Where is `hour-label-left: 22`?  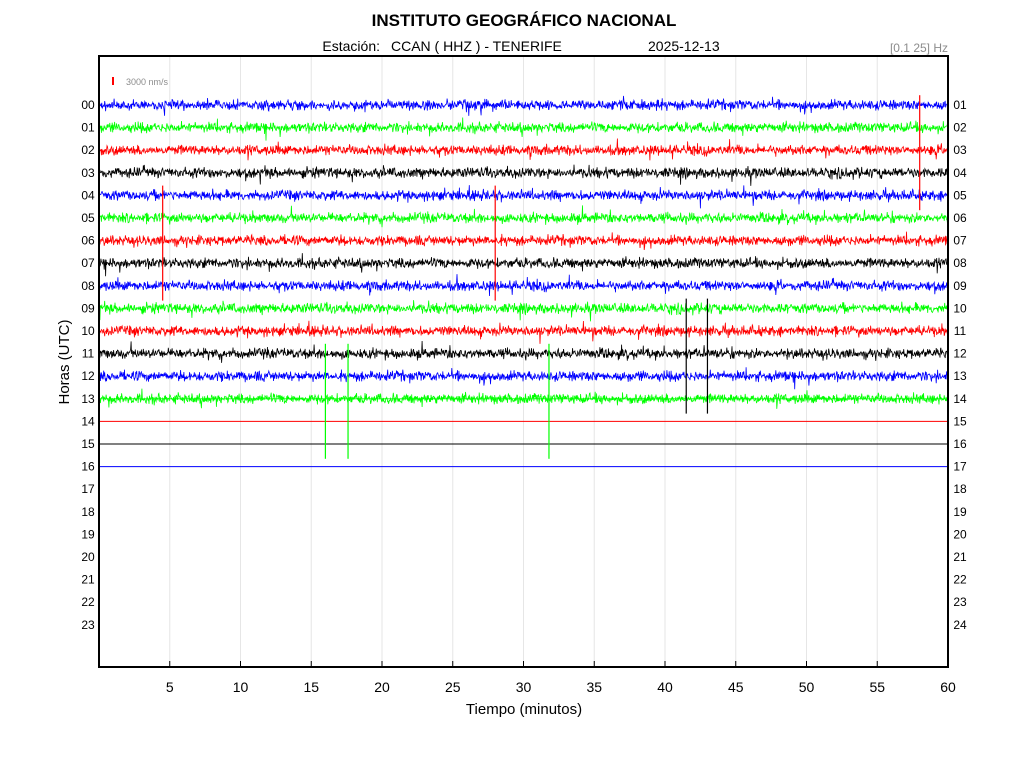
hour-label-left: 22 is located at coordinates (88, 602).